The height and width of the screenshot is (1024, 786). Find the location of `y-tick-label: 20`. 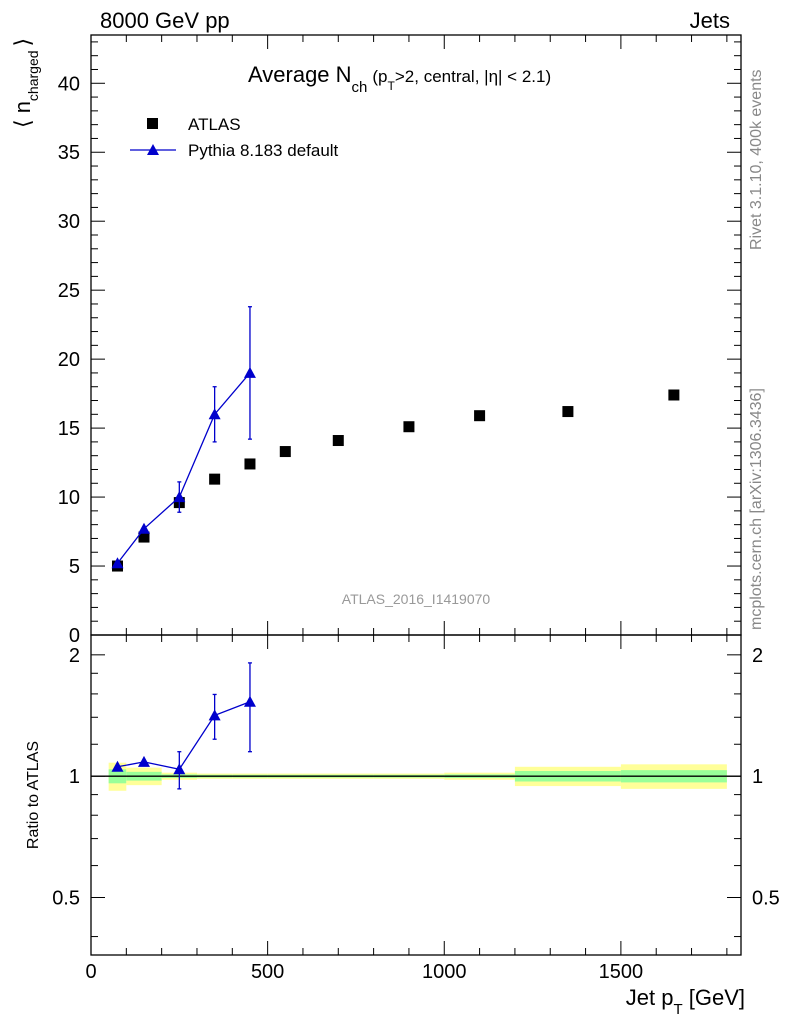

y-tick-label: 20 is located at coordinates (69, 360).